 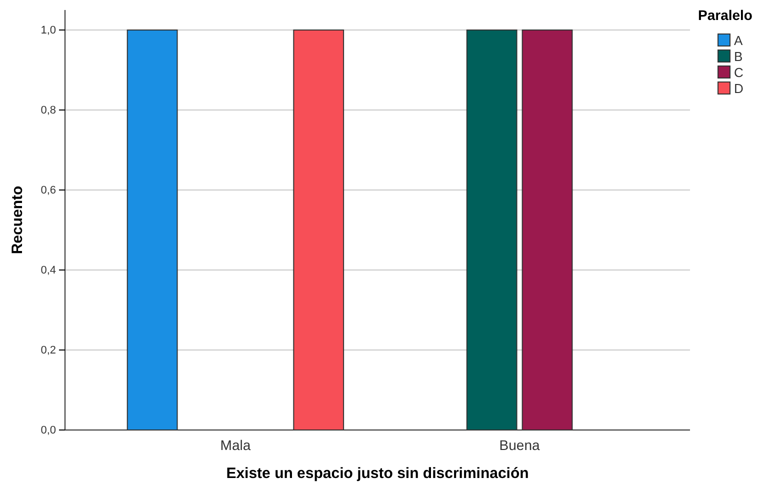 What do you see at coordinates (738, 56) in the screenshot?
I see `legend-label: B` at bounding box center [738, 56].